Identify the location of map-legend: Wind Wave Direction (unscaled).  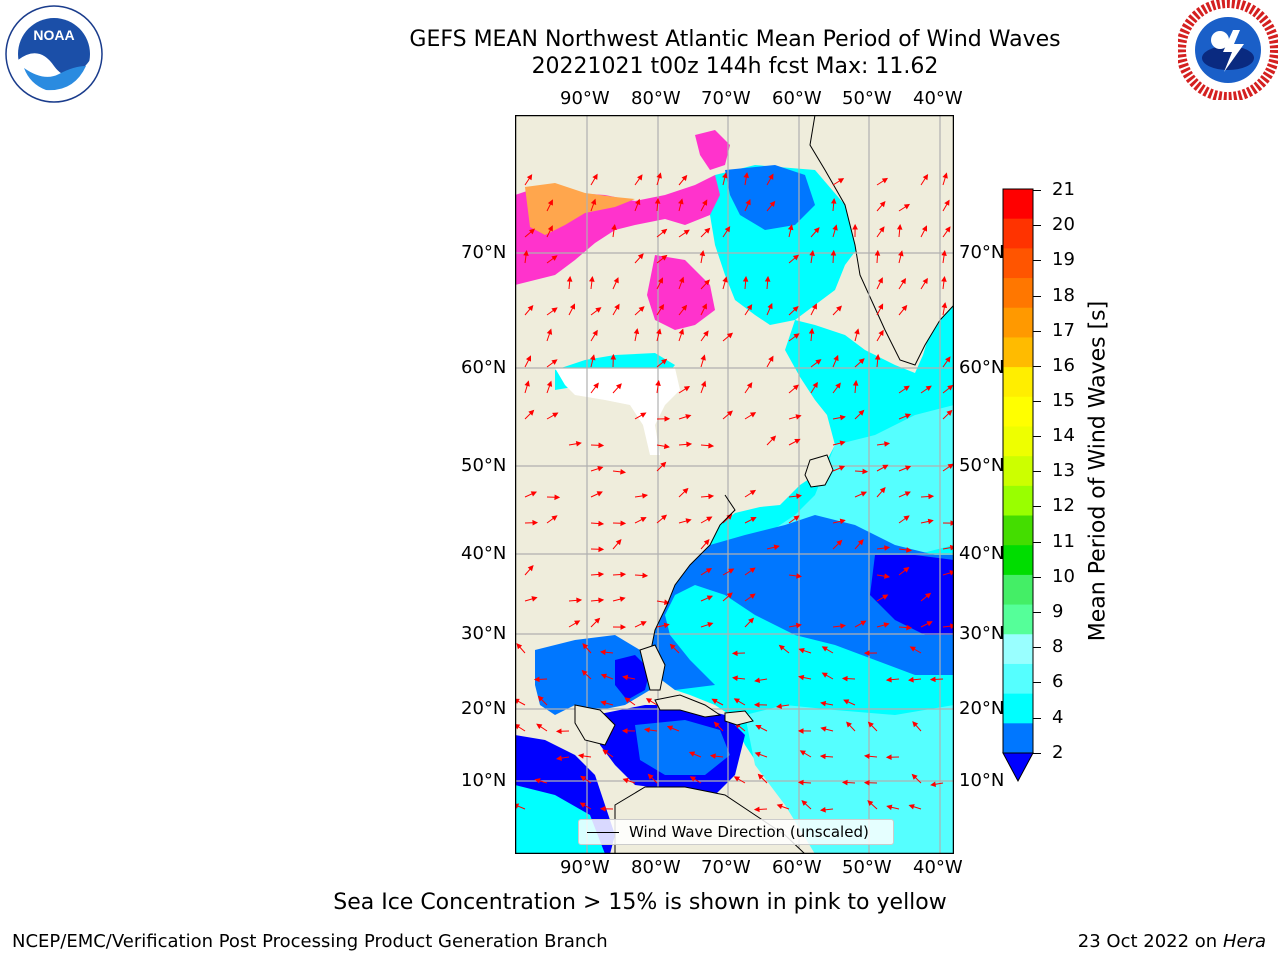
(736, 832).